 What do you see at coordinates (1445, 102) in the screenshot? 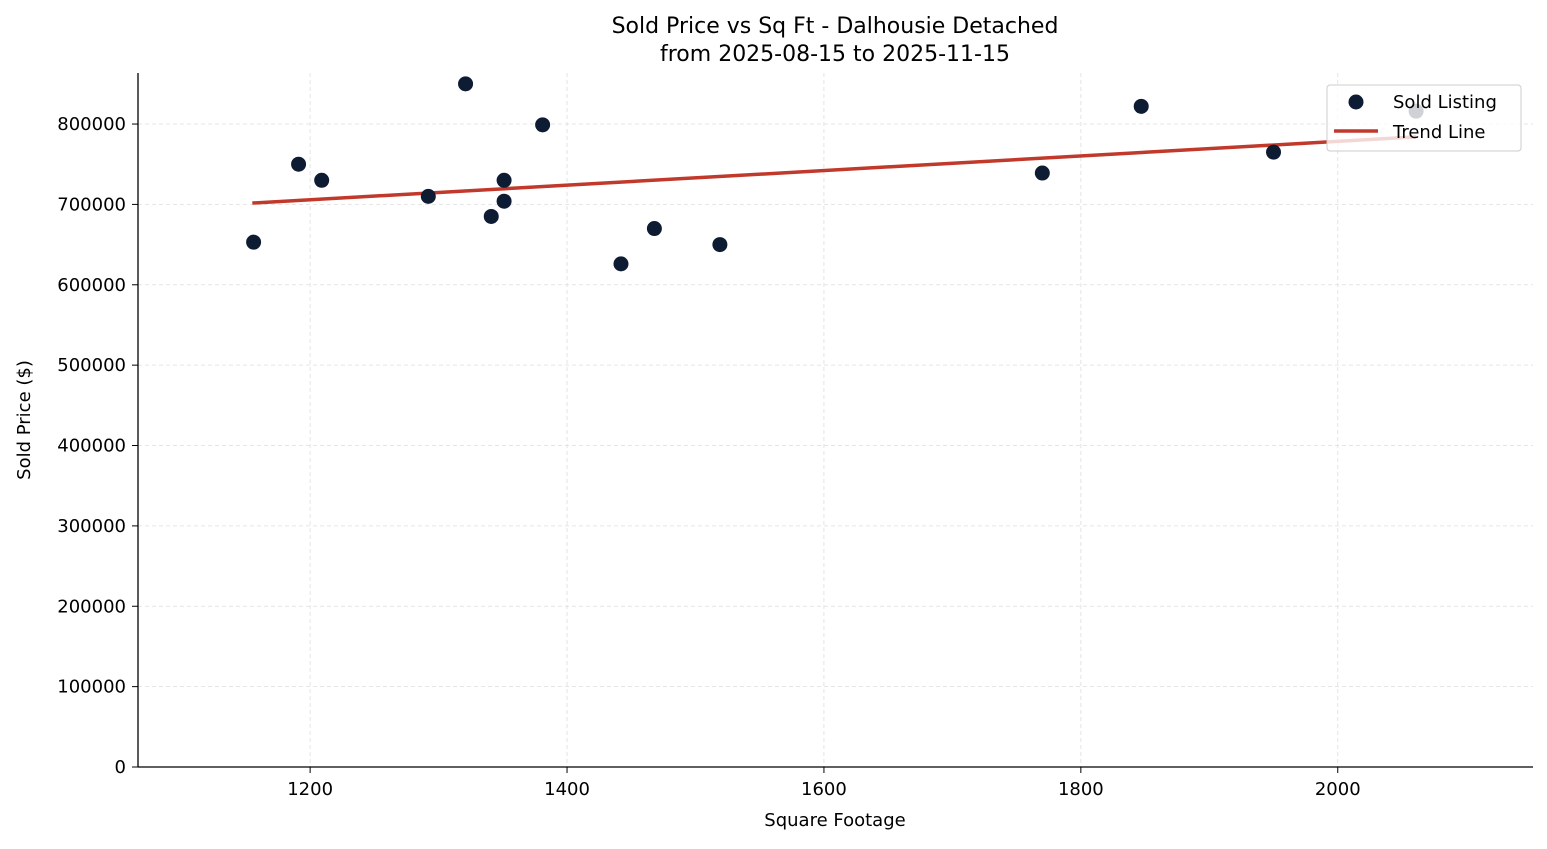
I see `legend-label-sold-listing: Sold Listing` at bounding box center [1445, 102].